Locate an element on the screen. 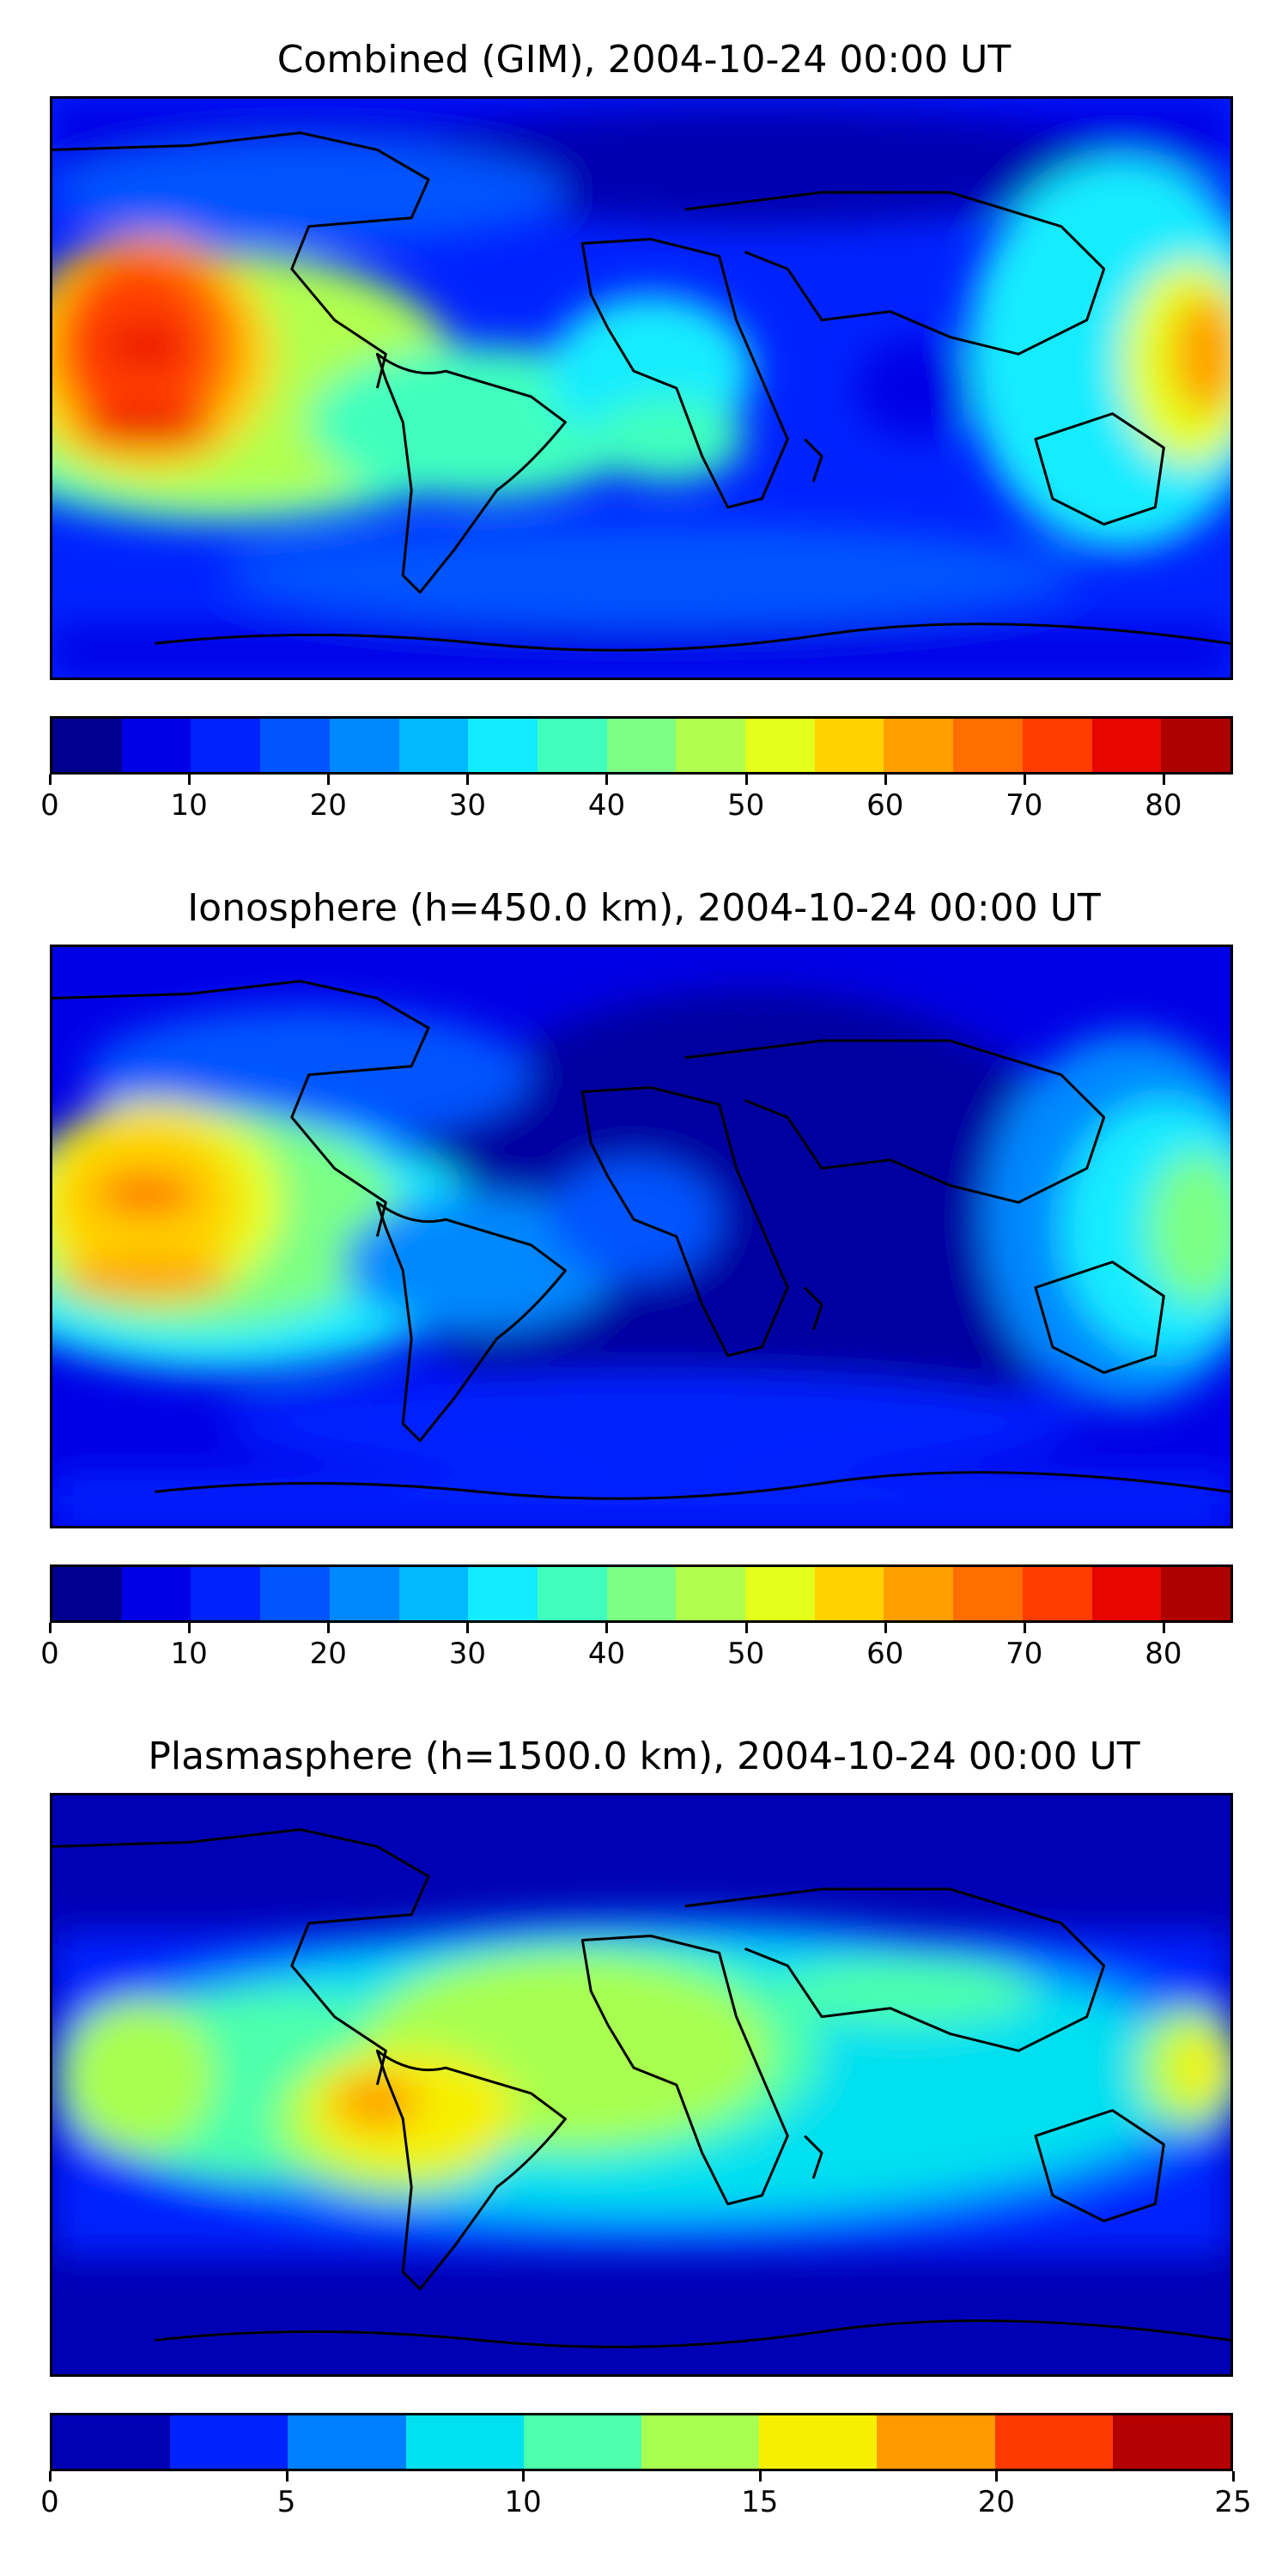  colorbar-tick-label: 50 is located at coordinates (746, 806).